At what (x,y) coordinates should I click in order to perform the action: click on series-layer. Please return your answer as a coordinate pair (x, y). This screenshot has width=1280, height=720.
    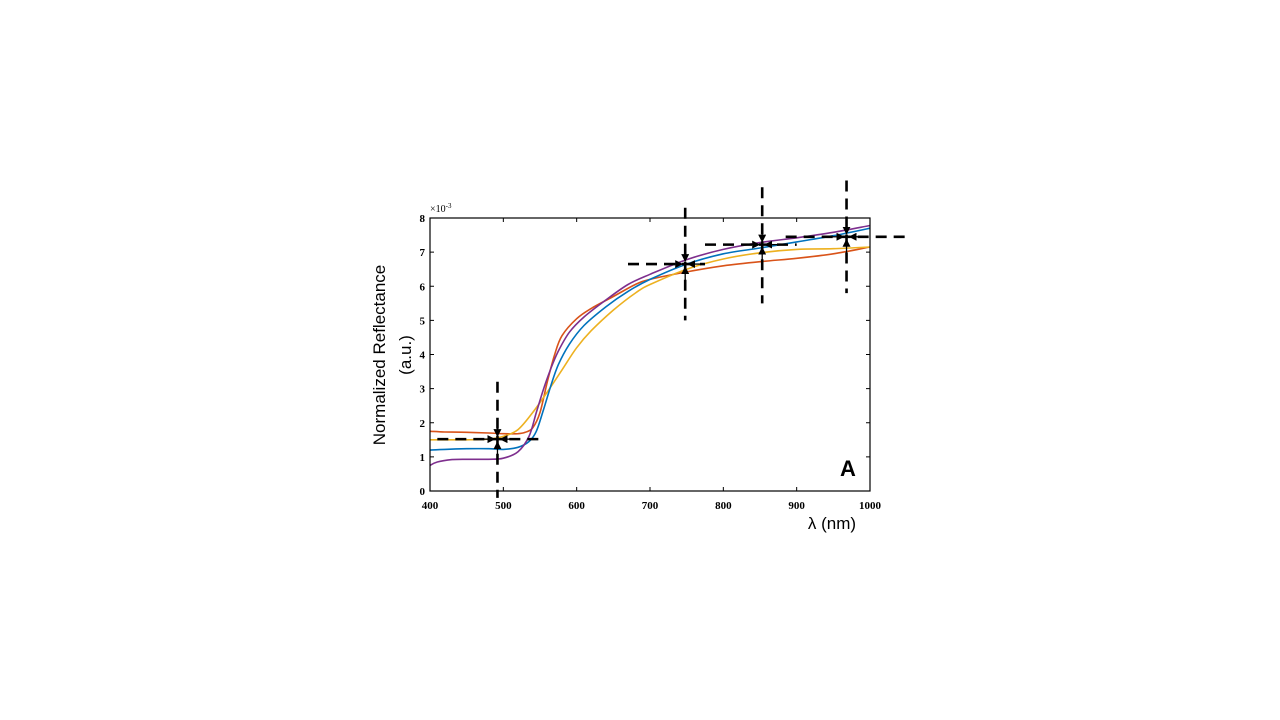
    Looking at the image, I should click on (650, 345).